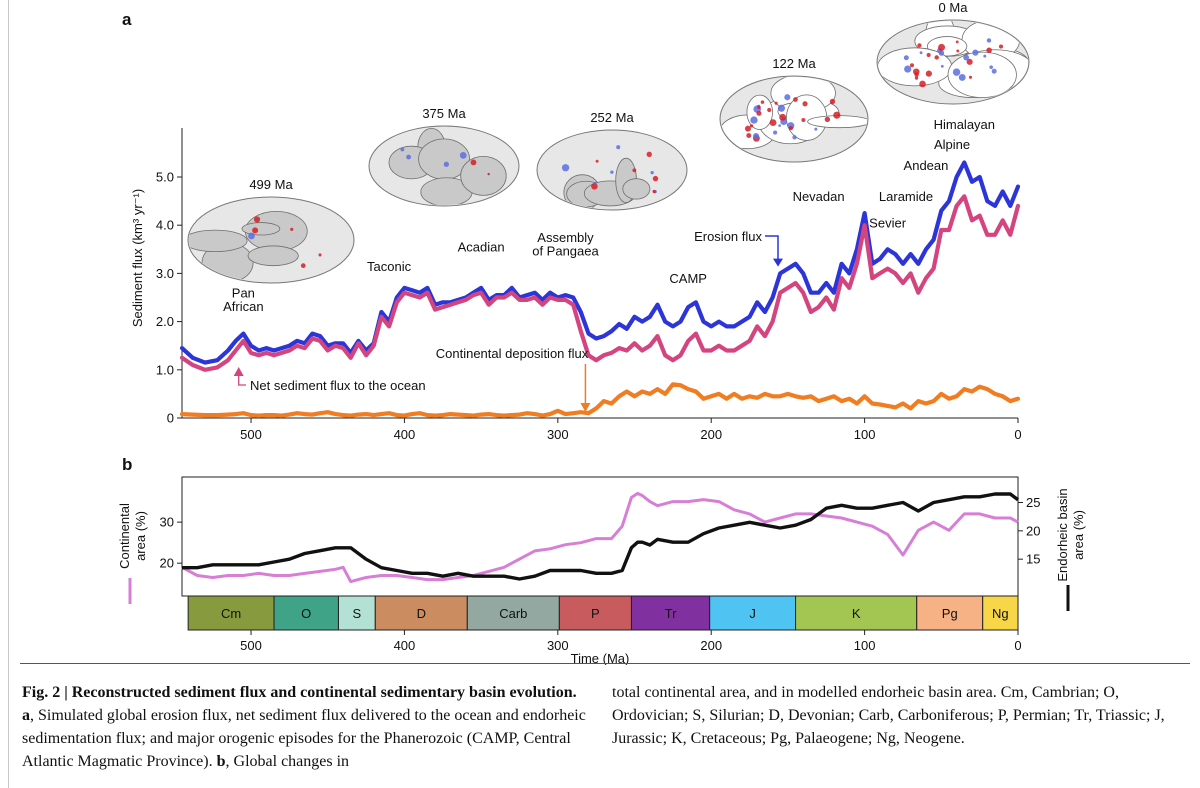 The image size is (1200, 788). What do you see at coordinates (612, 117) in the screenshot?
I see `paleomap-age-label: 252 Ma` at bounding box center [612, 117].